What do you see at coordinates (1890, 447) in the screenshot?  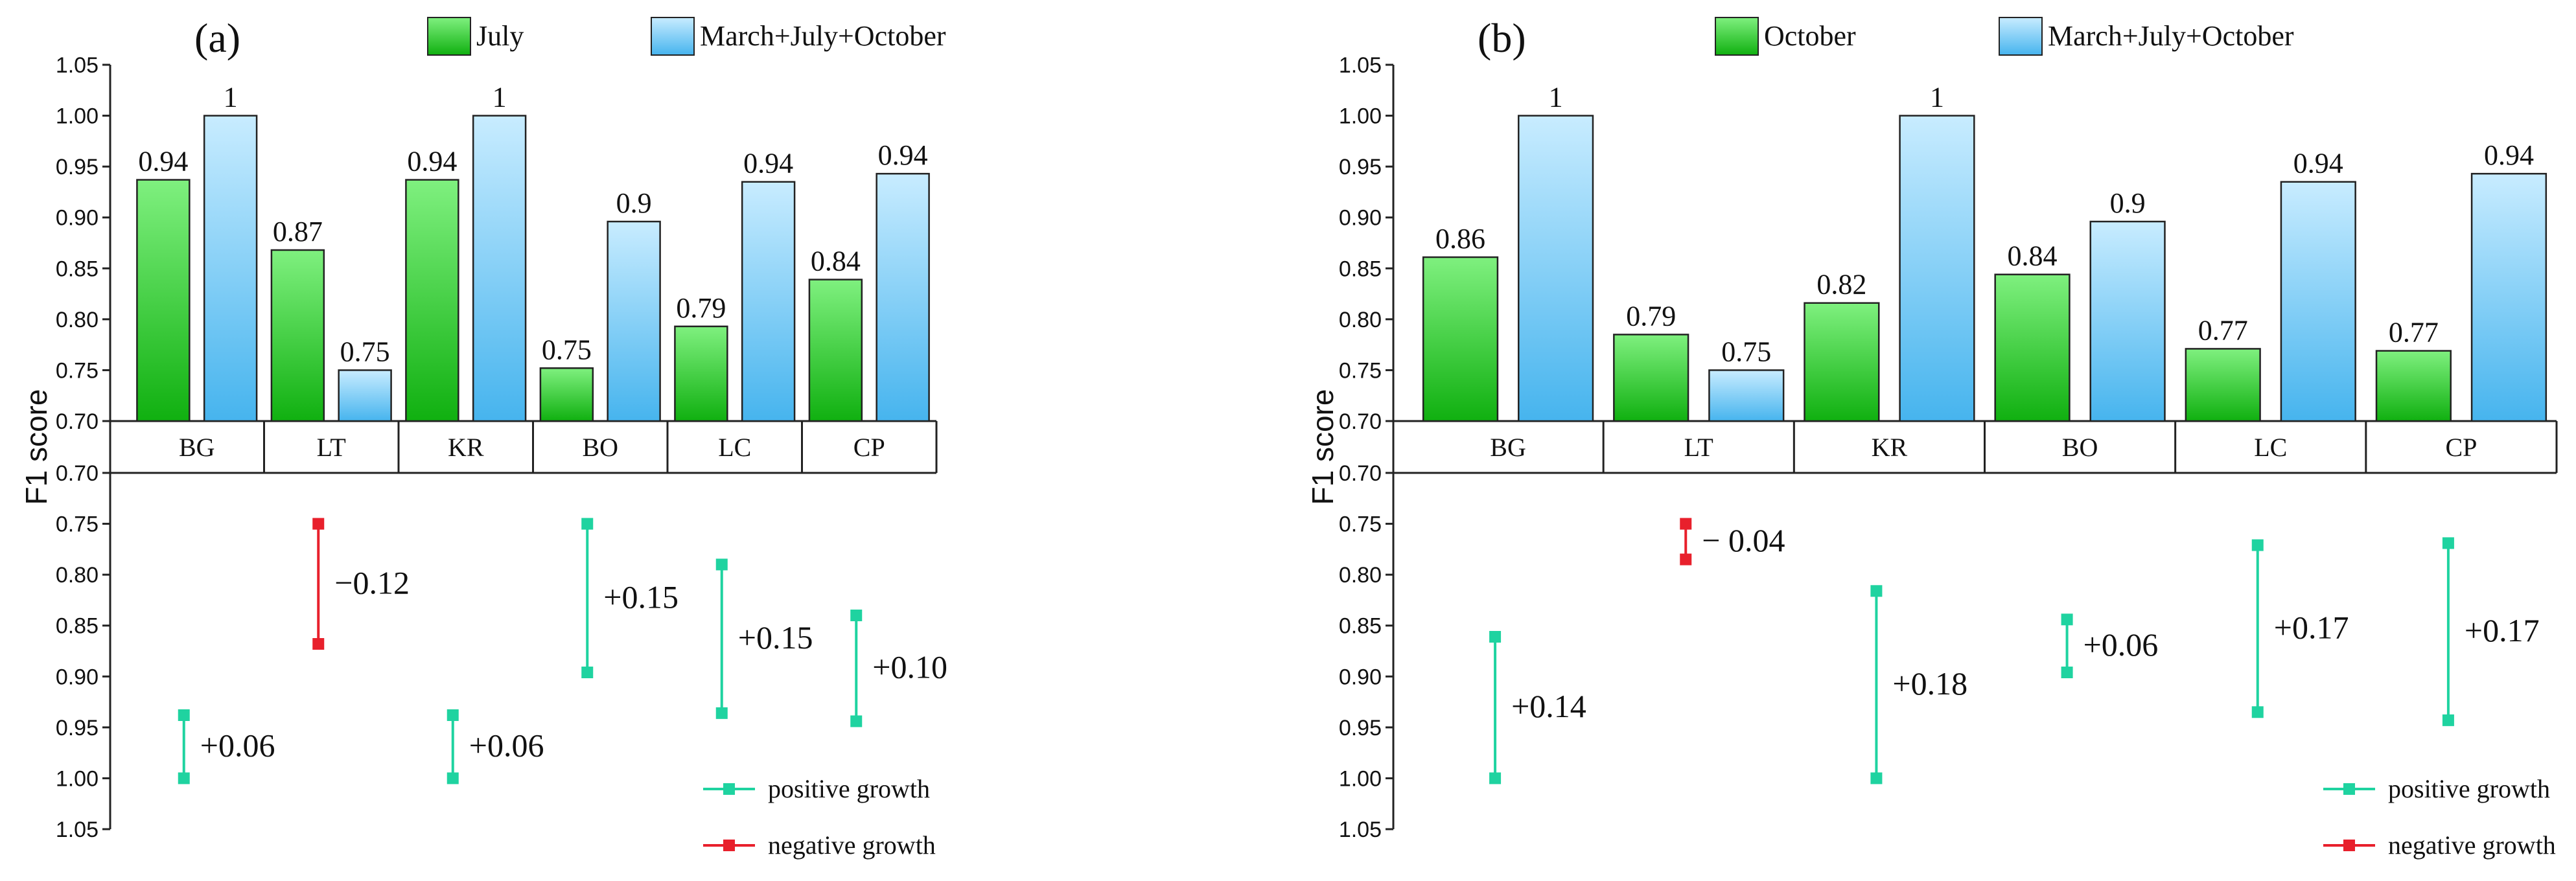 I see `category-label: KR` at bounding box center [1890, 447].